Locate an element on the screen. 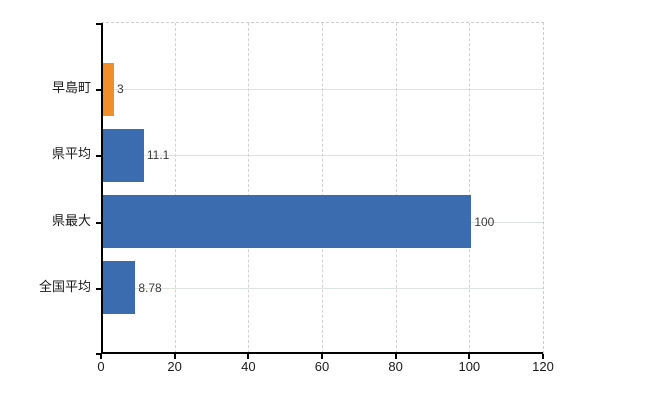  bar-value-label: 100 is located at coordinates (484, 221).